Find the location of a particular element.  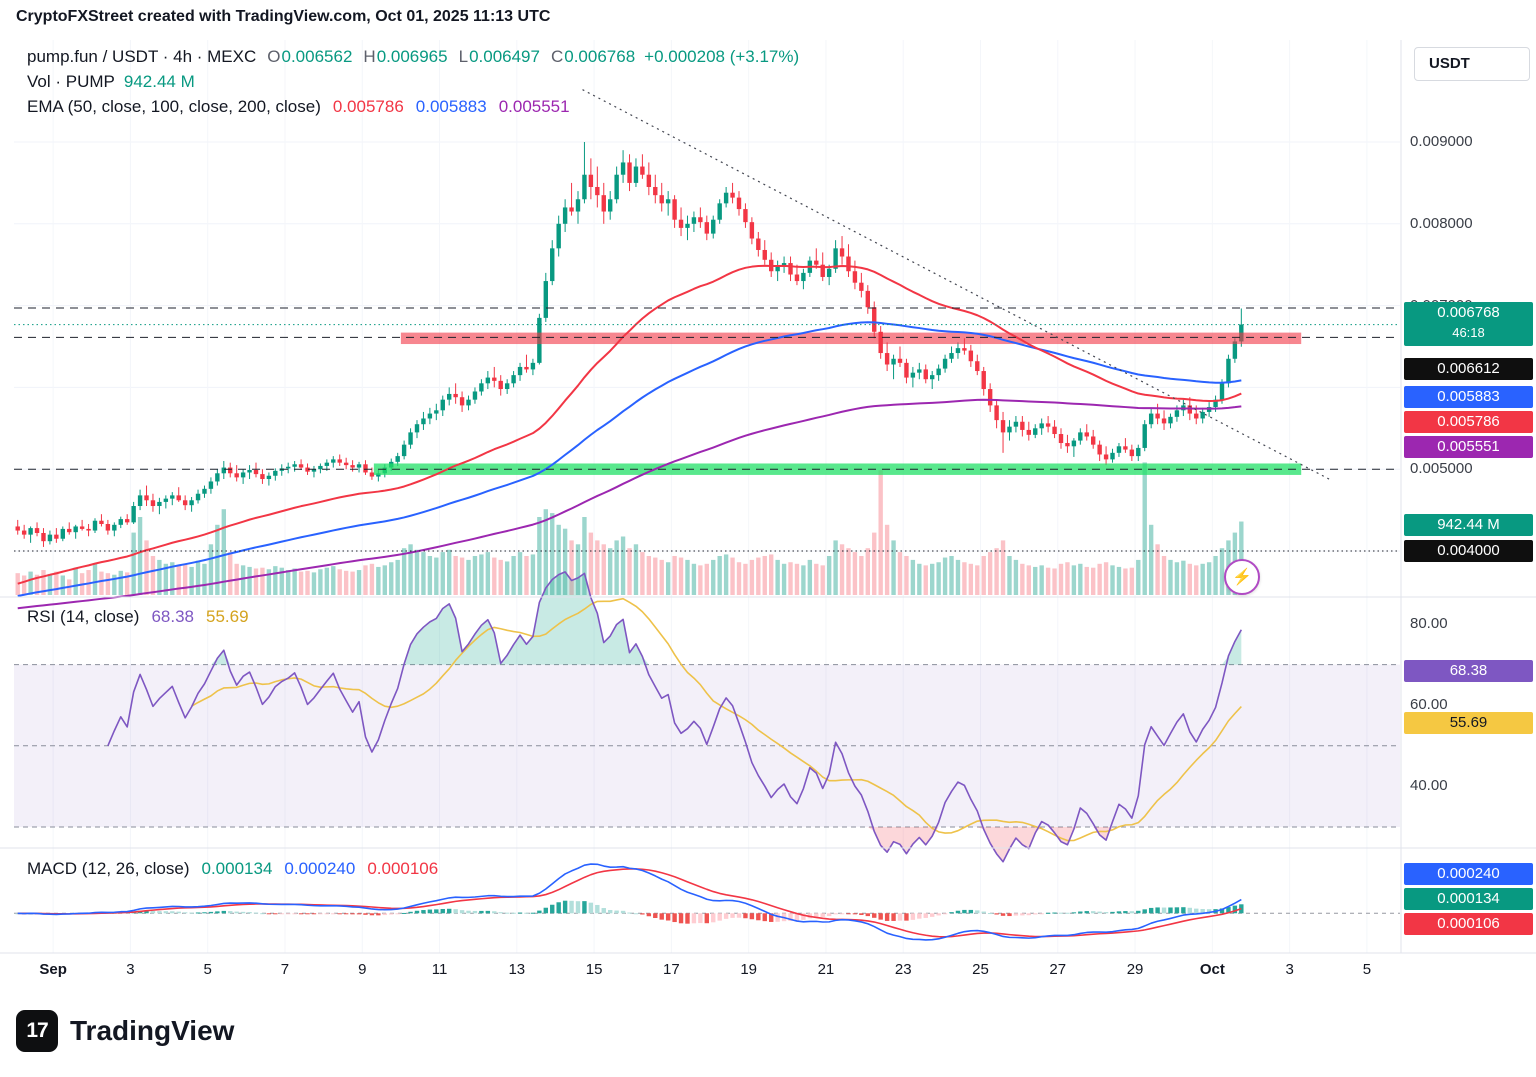

rsi-ma-value: 55.69 is located at coordinates (227, 616).